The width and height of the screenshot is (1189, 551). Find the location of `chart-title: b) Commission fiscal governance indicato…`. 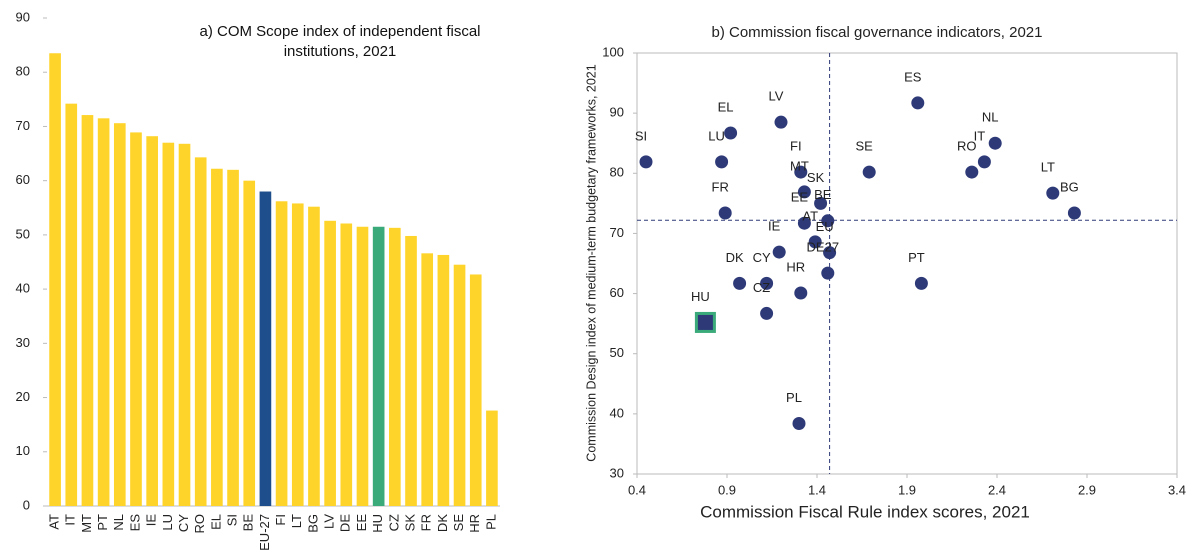

chart-title: b) Commission fiscal governance indicato… is located at coordinates (877, 32).